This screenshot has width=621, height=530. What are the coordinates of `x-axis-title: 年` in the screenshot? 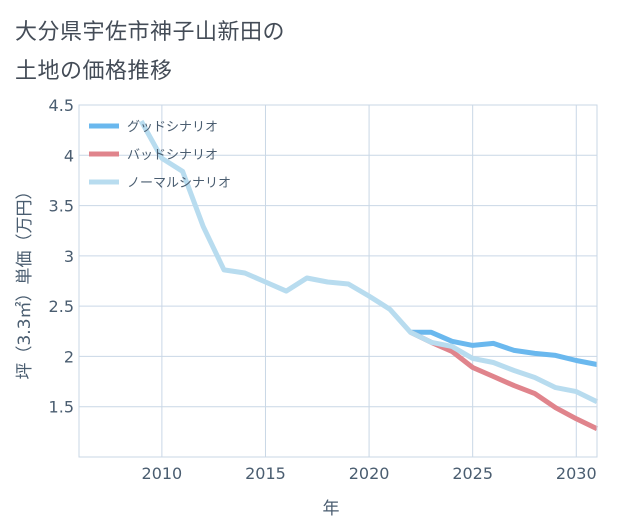 It's located at (331, 509).